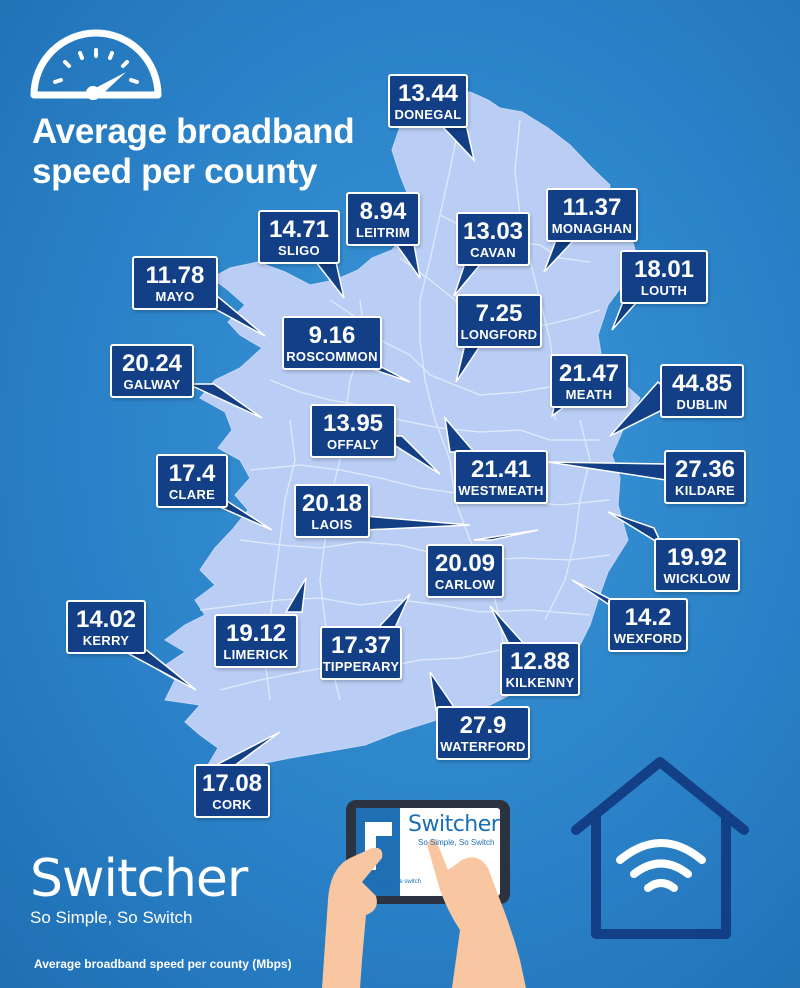 The image size is (800, 988). I want to click on callout-meath: 21.47 MEATH, so click(589, 381).